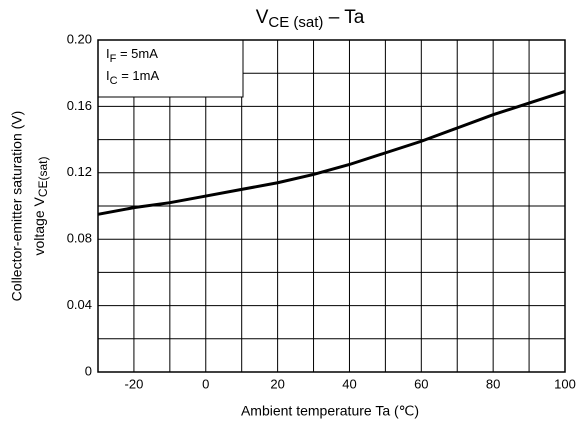 The width and height of the screenshot is (580, 436). Describe the element at coordinates (134, 383) in the screenshot. I see `x-tick-label: -20` at that location.